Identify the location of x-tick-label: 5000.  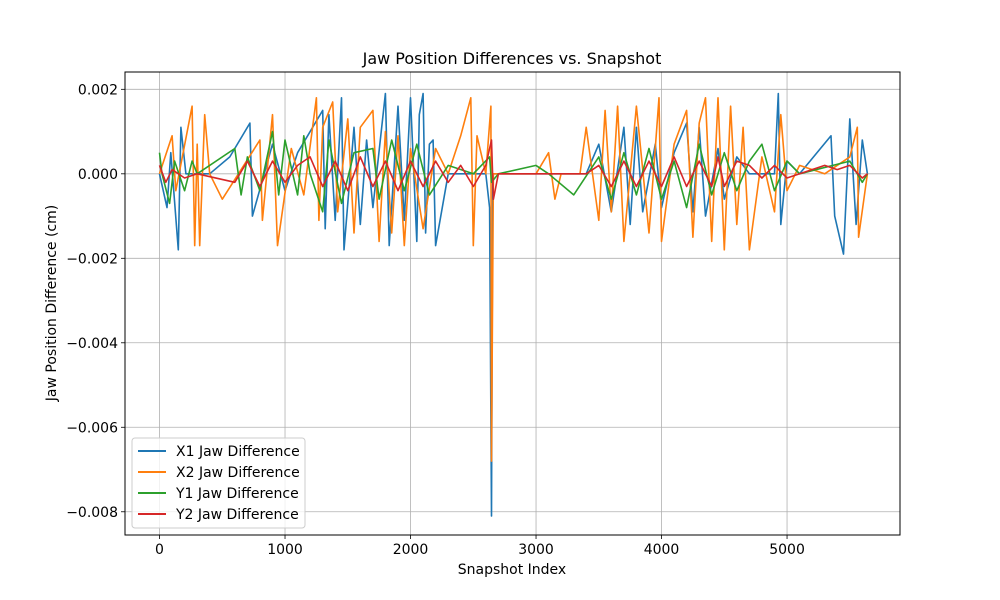
(787, 550).